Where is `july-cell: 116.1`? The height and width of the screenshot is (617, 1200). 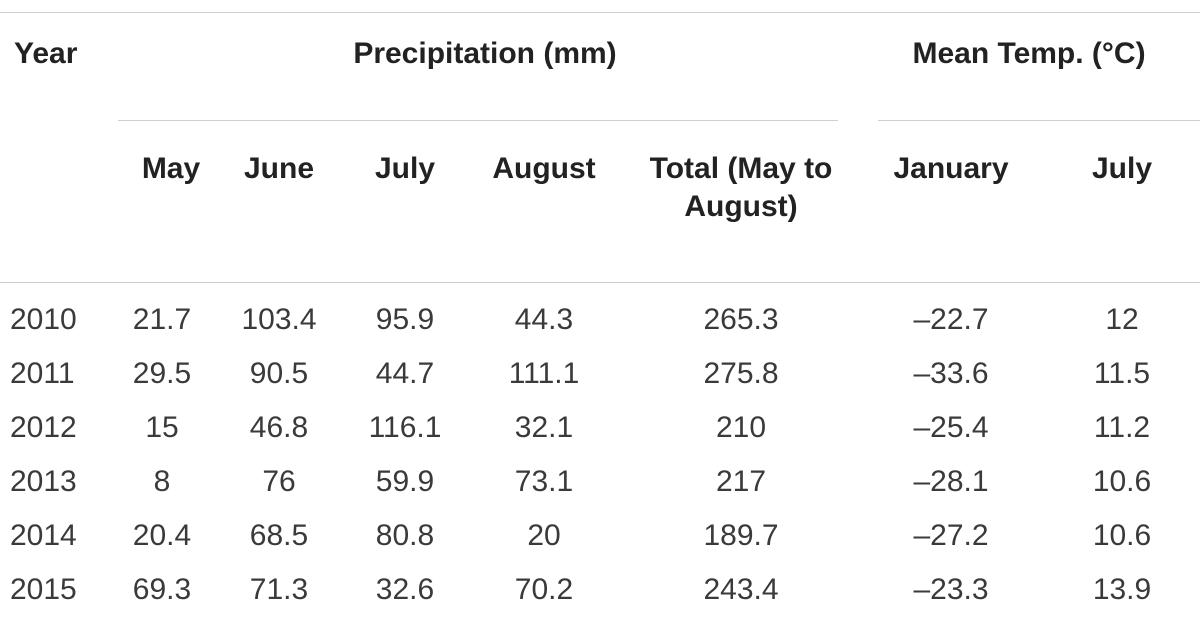 july-cell: 116.1 is located at coordinates (405, 427).